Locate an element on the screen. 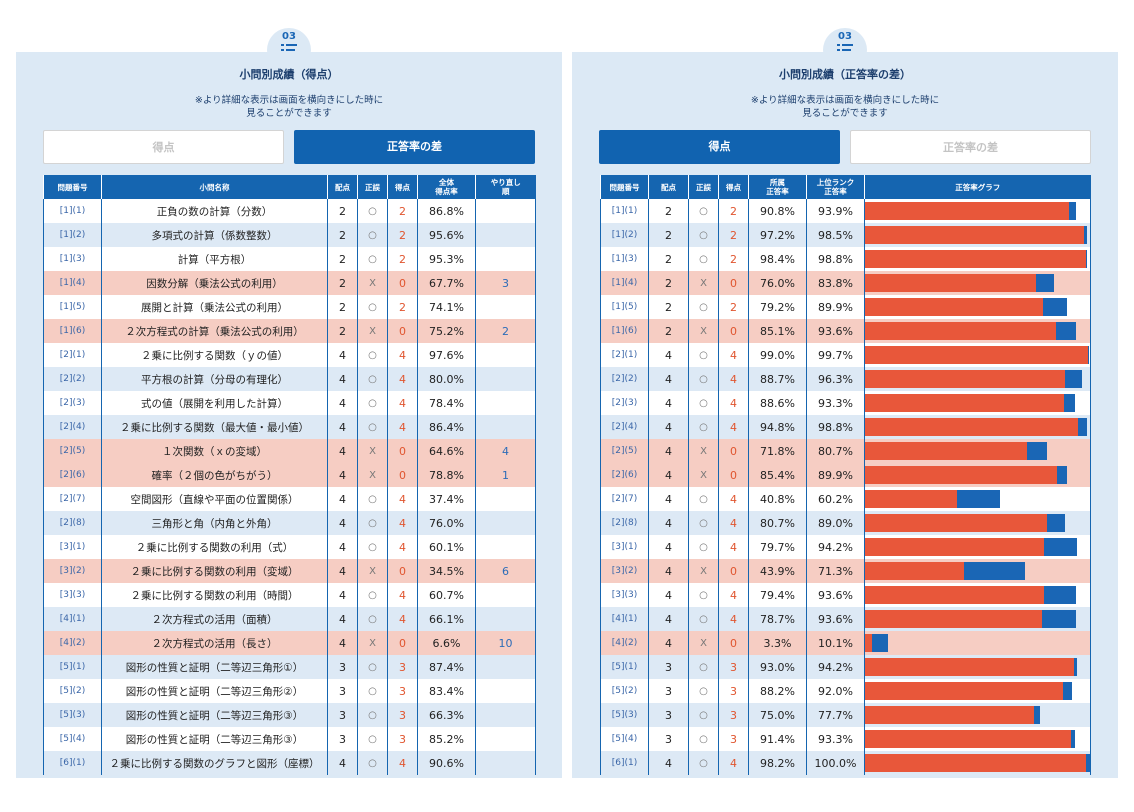 This screenshot has width=1134, height=812. cell-text: 3 is located at coordinates (342, 667).